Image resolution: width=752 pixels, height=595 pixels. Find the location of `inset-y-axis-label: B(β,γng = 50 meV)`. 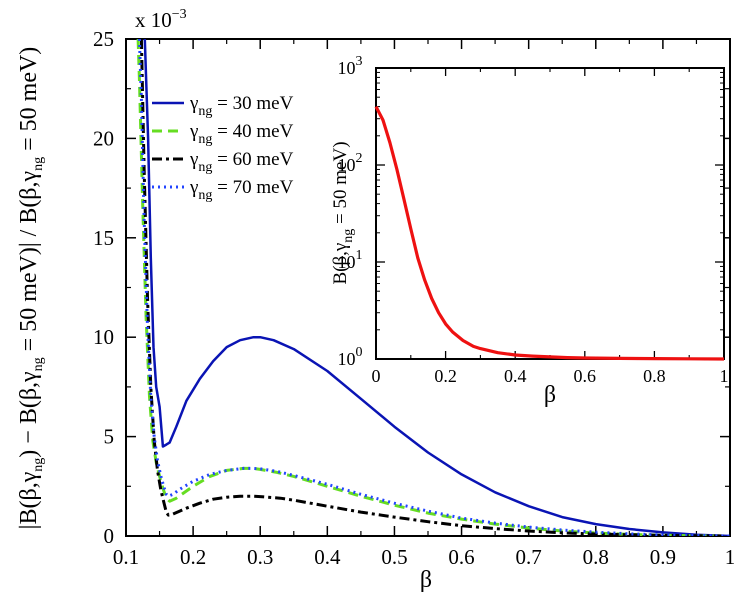

inset-y-axis-label: B(β,γng = 50 meV) is located at coordinates (343, 212).